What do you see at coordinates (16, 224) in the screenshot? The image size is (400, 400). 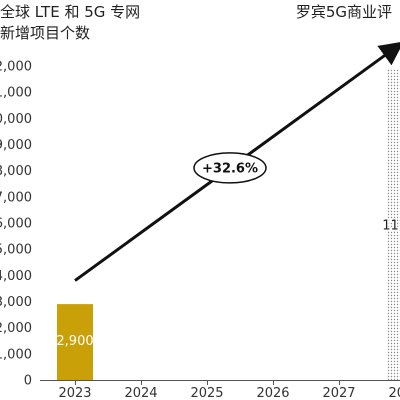 I see `y-tick-label: 6,000` at bounding box center [16, 224].